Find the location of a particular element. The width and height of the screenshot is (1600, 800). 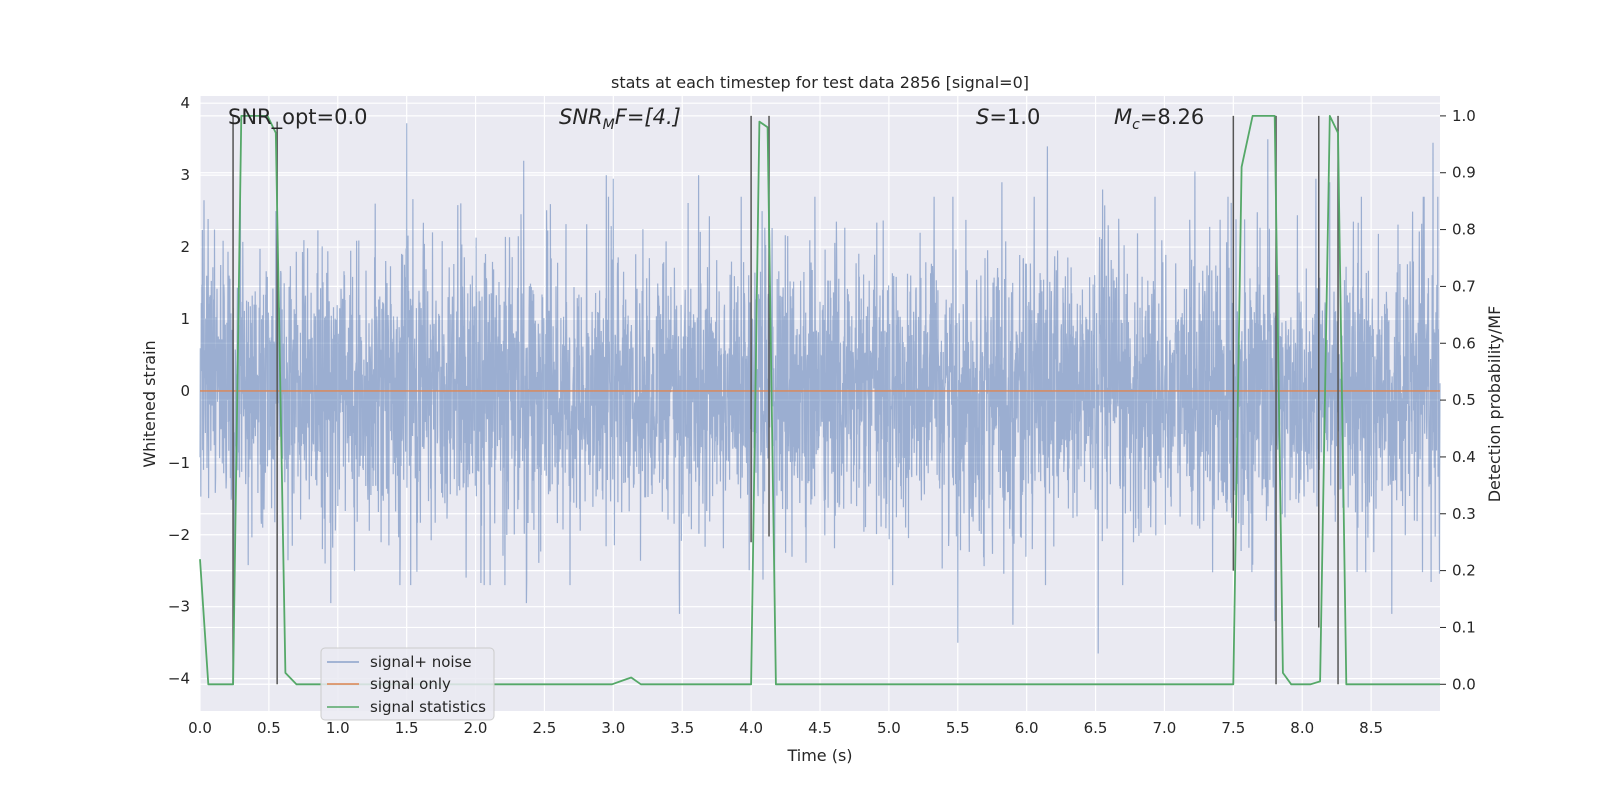

y2-tick-label: 0.7 is located at coordinates (1464, 286).